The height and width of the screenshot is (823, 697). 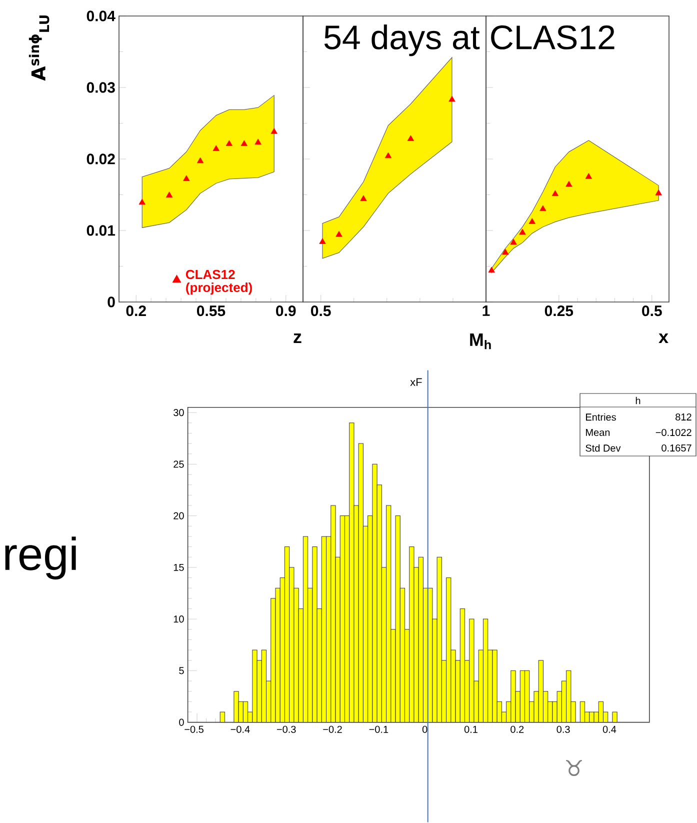 I want to click on x-tick-label: −0.1, so click(x=378, y=729).